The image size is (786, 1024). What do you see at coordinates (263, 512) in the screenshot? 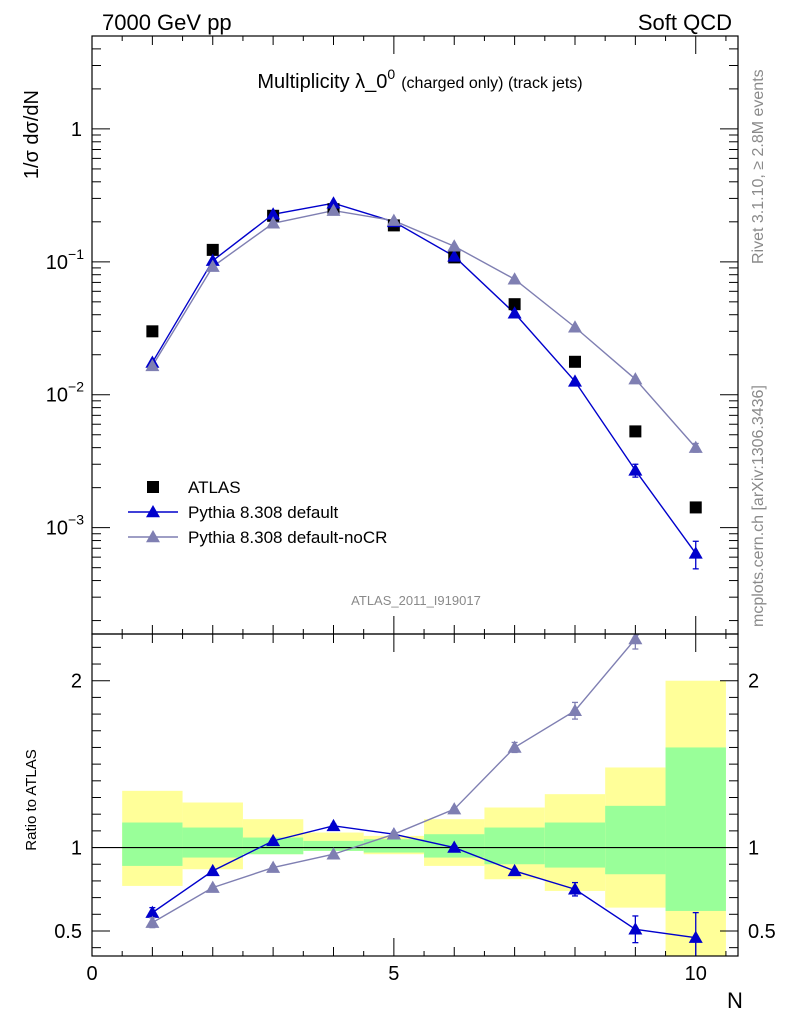
I see `legend-label-1: Pythia 8.308 default` at bounding box center [263, 512].